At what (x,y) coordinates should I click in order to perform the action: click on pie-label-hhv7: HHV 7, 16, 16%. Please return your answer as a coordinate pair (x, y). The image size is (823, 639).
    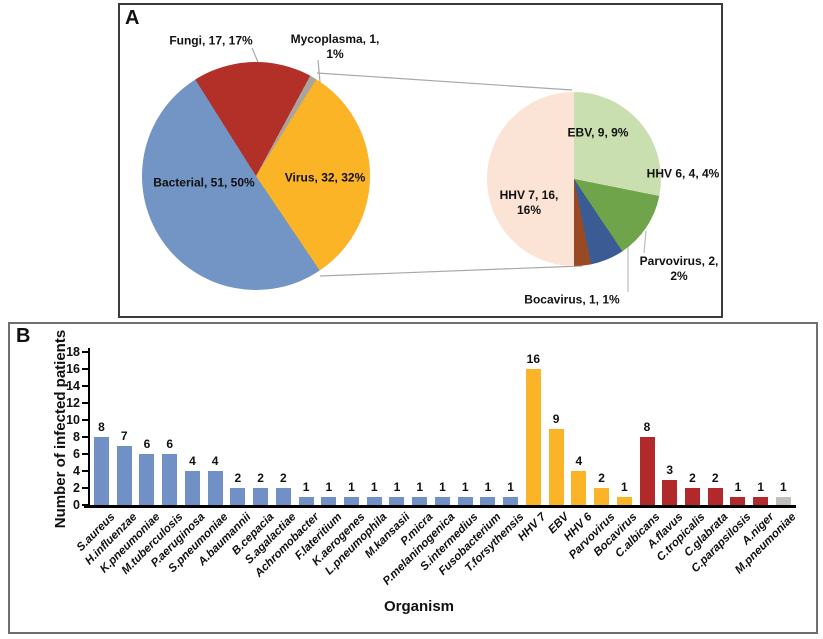
    Looking at the image, I should click on (529, 202).